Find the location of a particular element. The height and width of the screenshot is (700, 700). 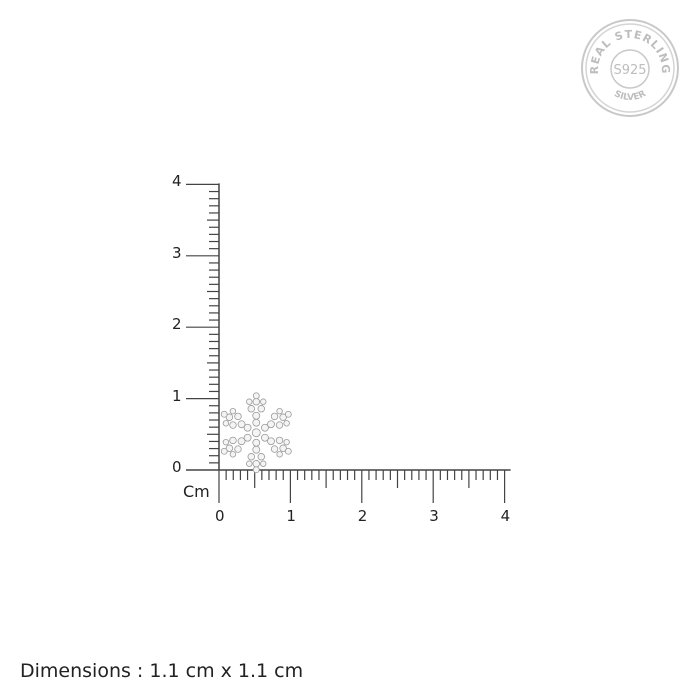

sterling-silver-seal: REAL STERLING S925 SILVER is located at coordinates (630, 68).